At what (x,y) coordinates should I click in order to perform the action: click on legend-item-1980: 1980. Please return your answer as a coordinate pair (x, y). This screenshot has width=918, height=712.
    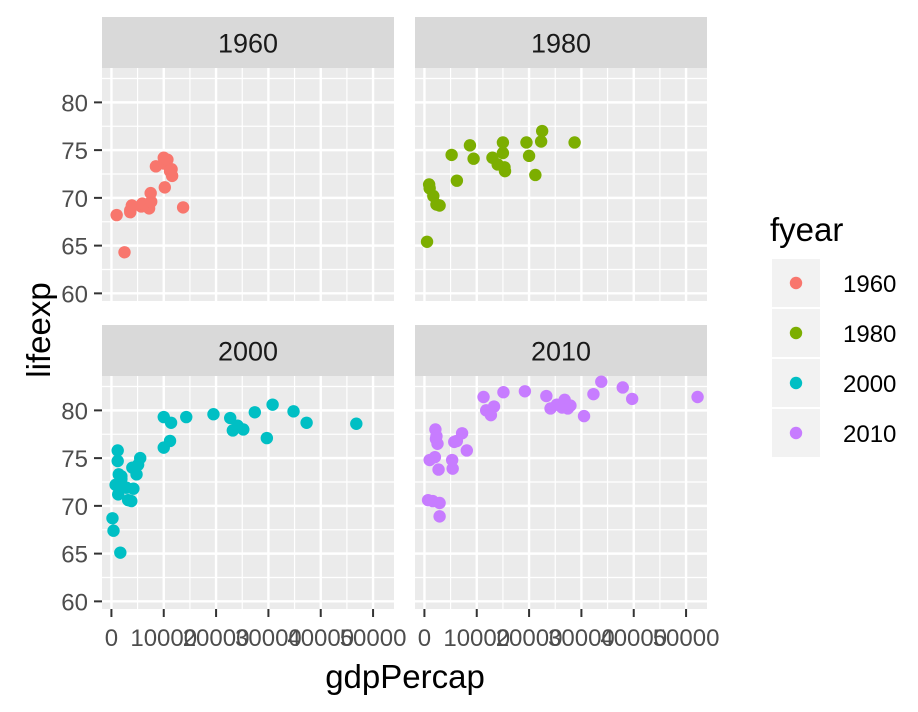
    Looking at the image, I should click on (834, 333).